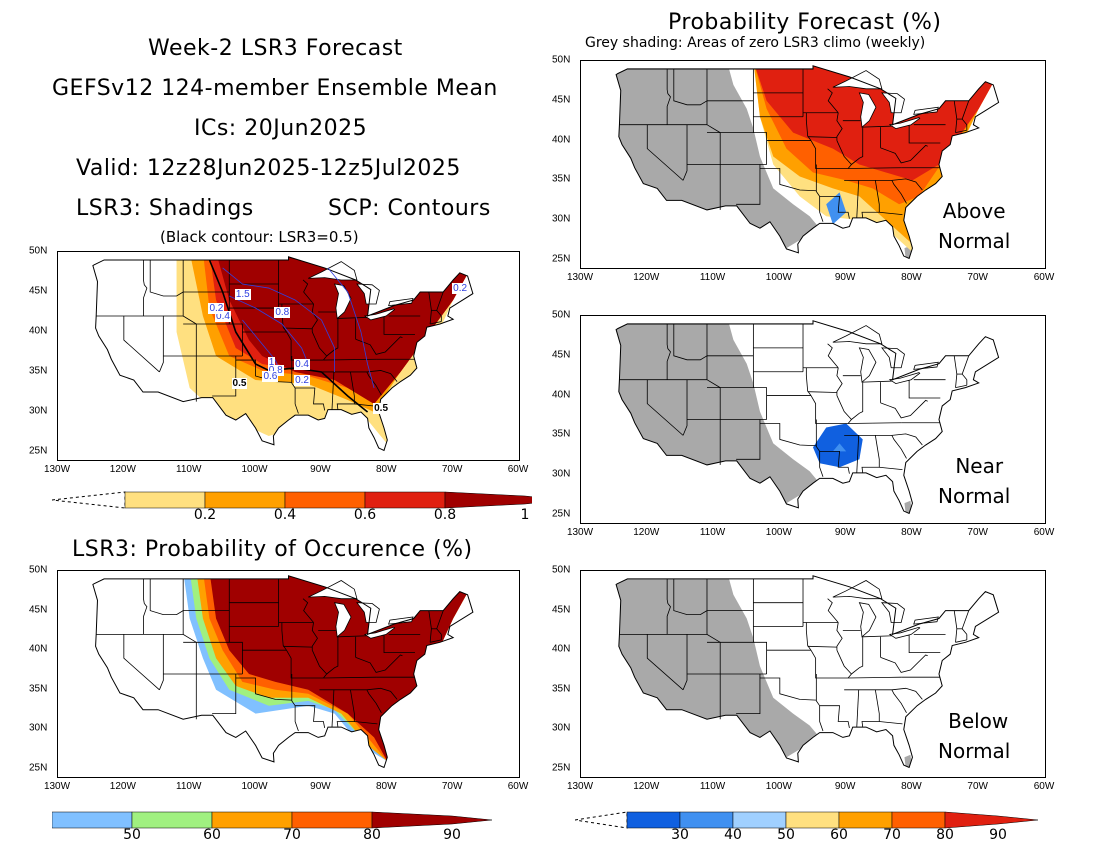  What do you see at coordinates (272, 549) in the screenshot?
I see `occurrence-title: LSR3: Probability of Occurence (%)` at bounding box center [272, 549].